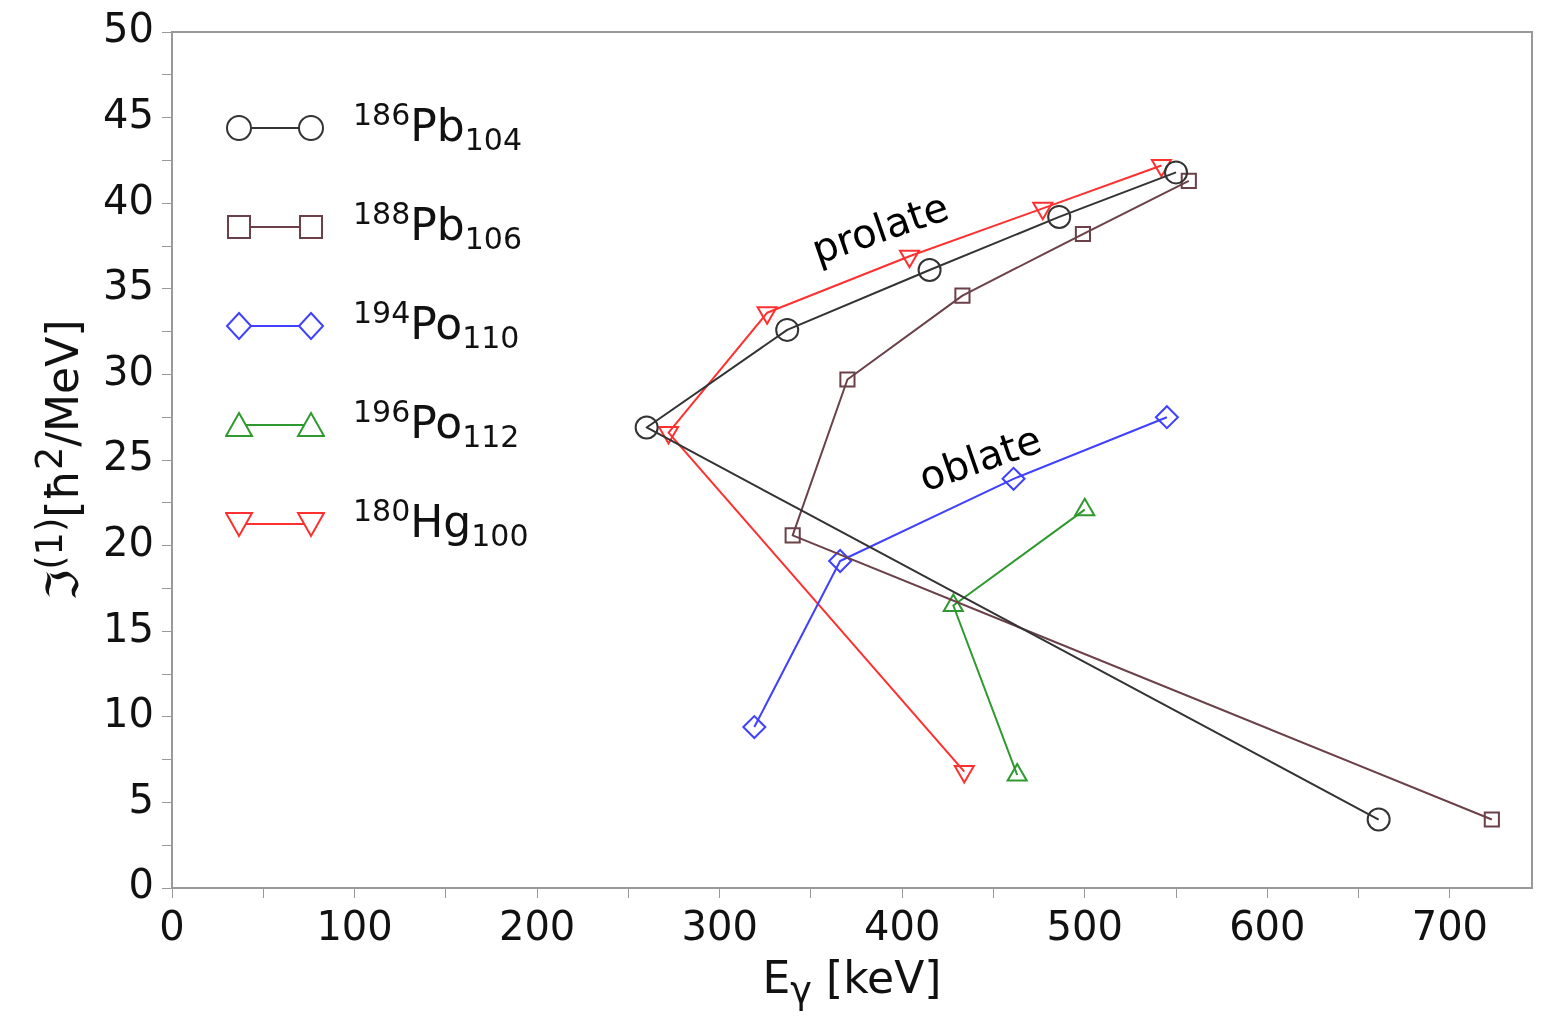  Describe the element at coordinates (128, 285) in the screenshot. I see `y-tick-label: 35` at that location.